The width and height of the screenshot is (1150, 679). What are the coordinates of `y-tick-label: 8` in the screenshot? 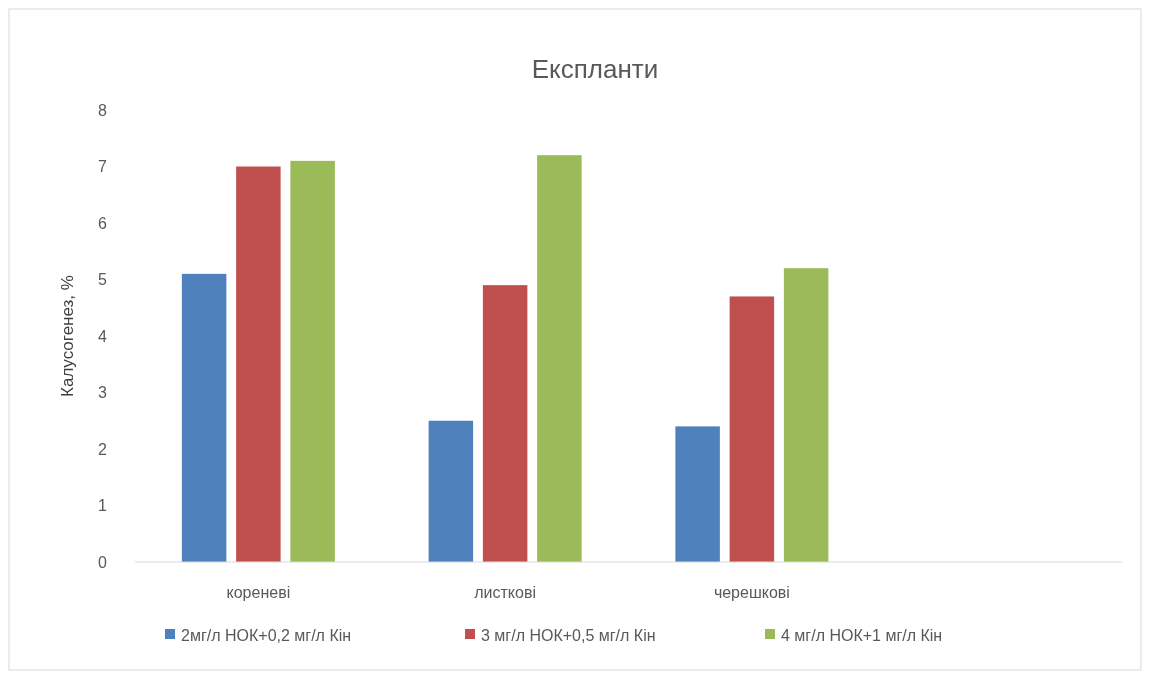 It's located at (103, 110).